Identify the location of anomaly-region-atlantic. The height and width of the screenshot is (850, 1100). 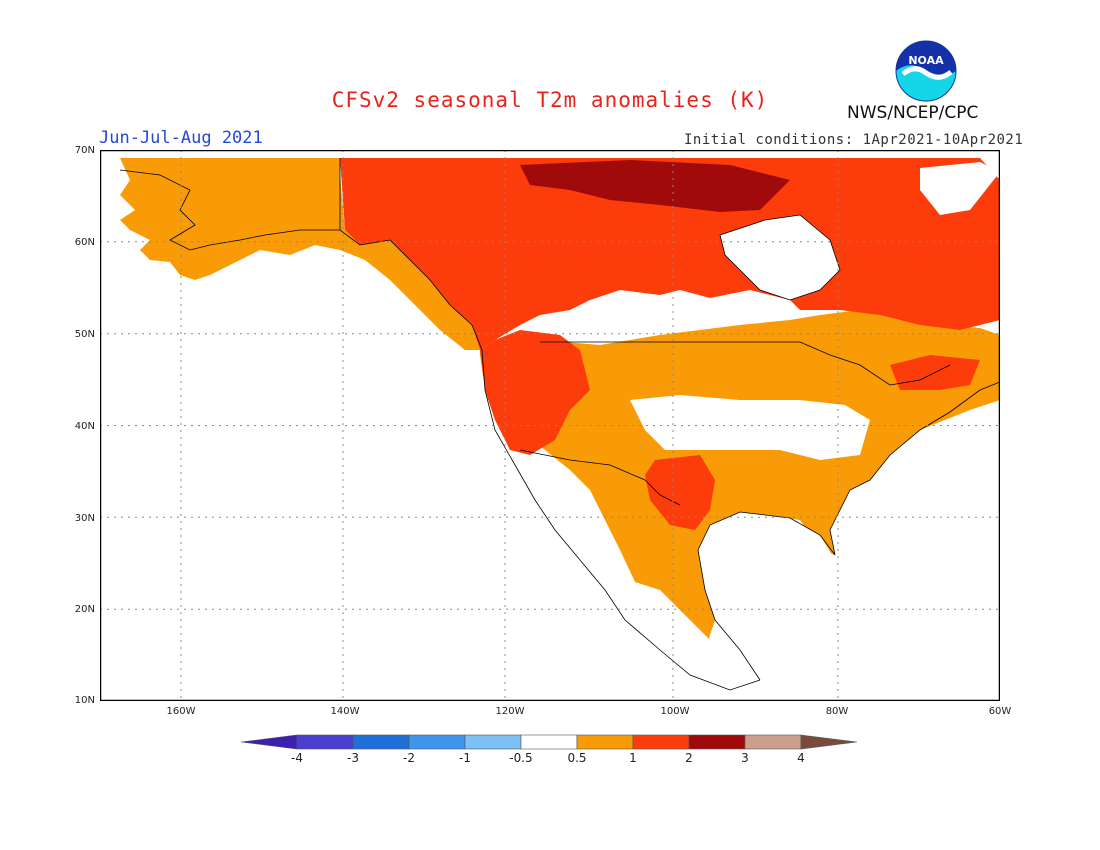
(917, 512).